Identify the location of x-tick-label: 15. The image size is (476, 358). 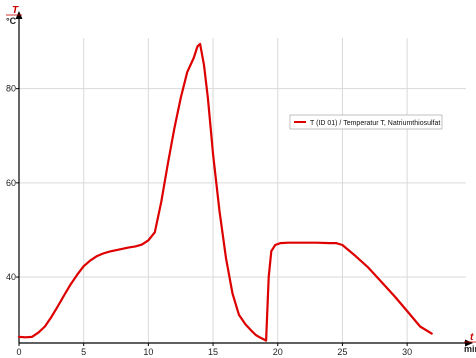
(213, 352).